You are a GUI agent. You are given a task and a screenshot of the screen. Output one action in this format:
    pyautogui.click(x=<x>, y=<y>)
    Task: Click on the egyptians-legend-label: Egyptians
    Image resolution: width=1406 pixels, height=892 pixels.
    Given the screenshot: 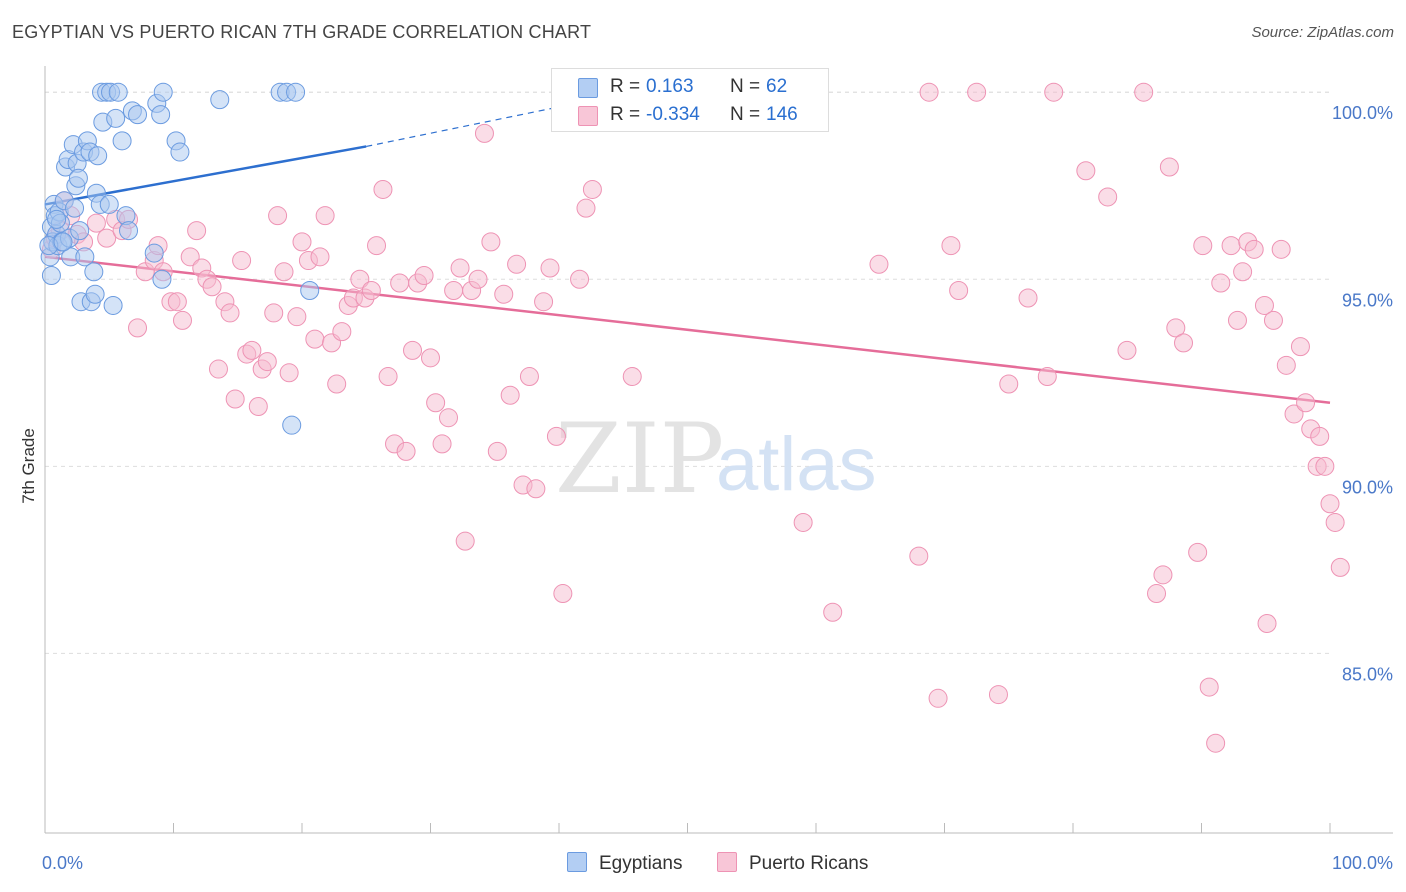 What is the action you would take?
    pyautogui.click(x=641, y=863)
    